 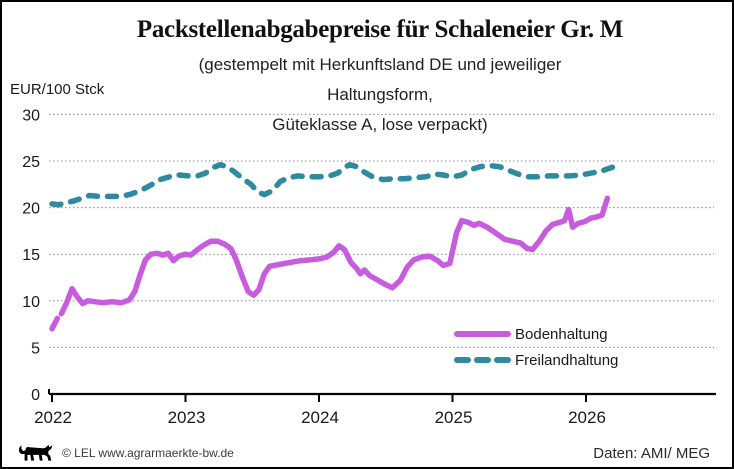 I want to click on copyright-text: © LEL www.agrarmaerkte-bw.de, so click(x=148, y=453).